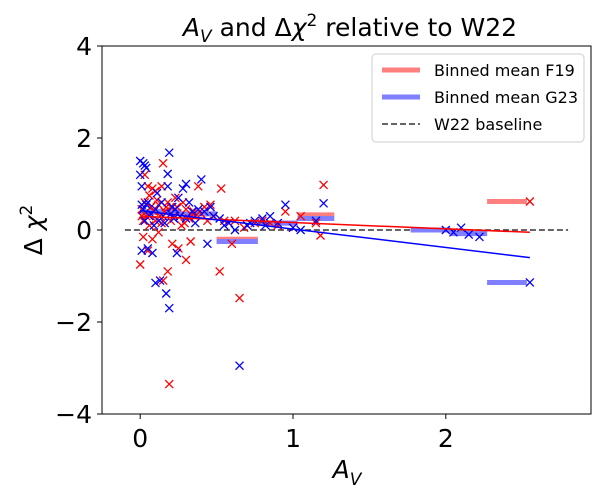  I want to click on y-tick-label: 2, so click(84, 138).